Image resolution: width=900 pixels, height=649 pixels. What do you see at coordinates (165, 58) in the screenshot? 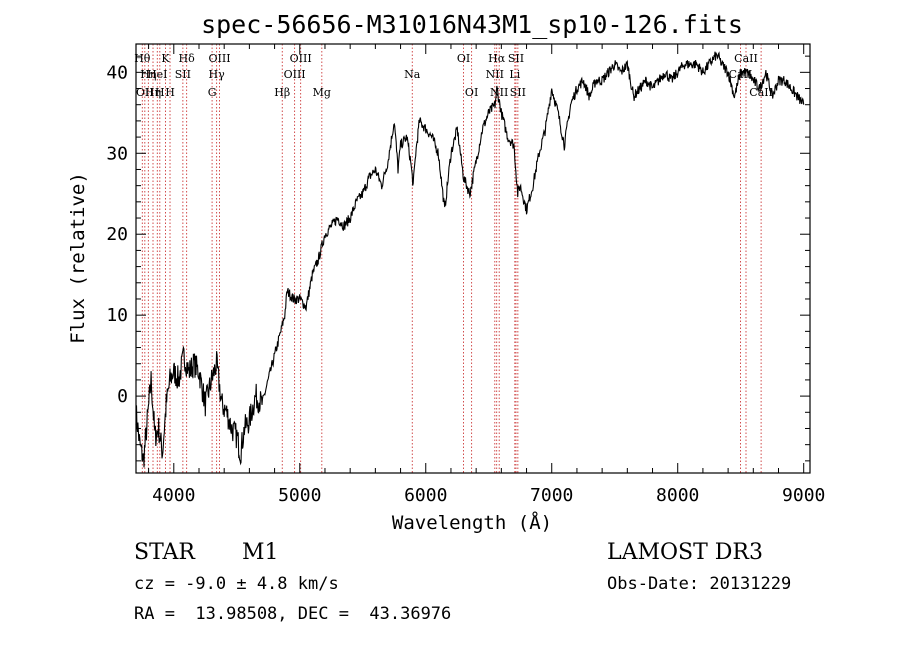
I see `line-label: K` at bounding box center [165, 58].